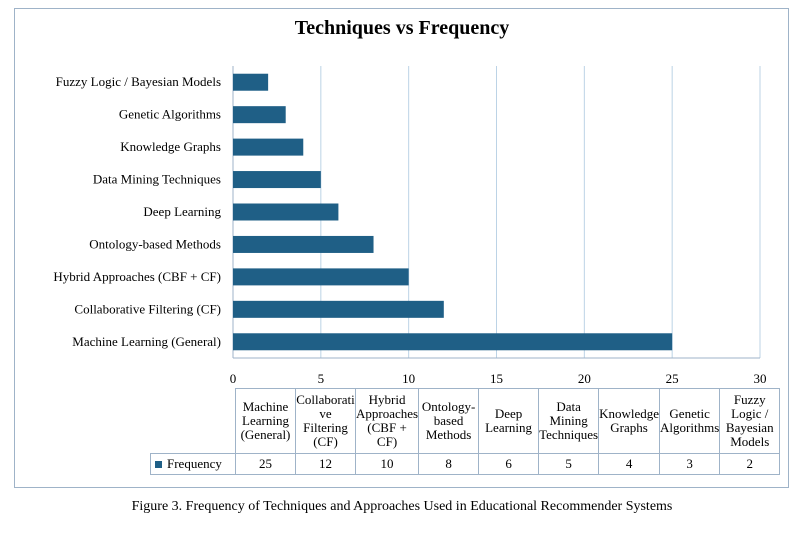  I want to click on table-value-cell: 4, so click(629, 464).